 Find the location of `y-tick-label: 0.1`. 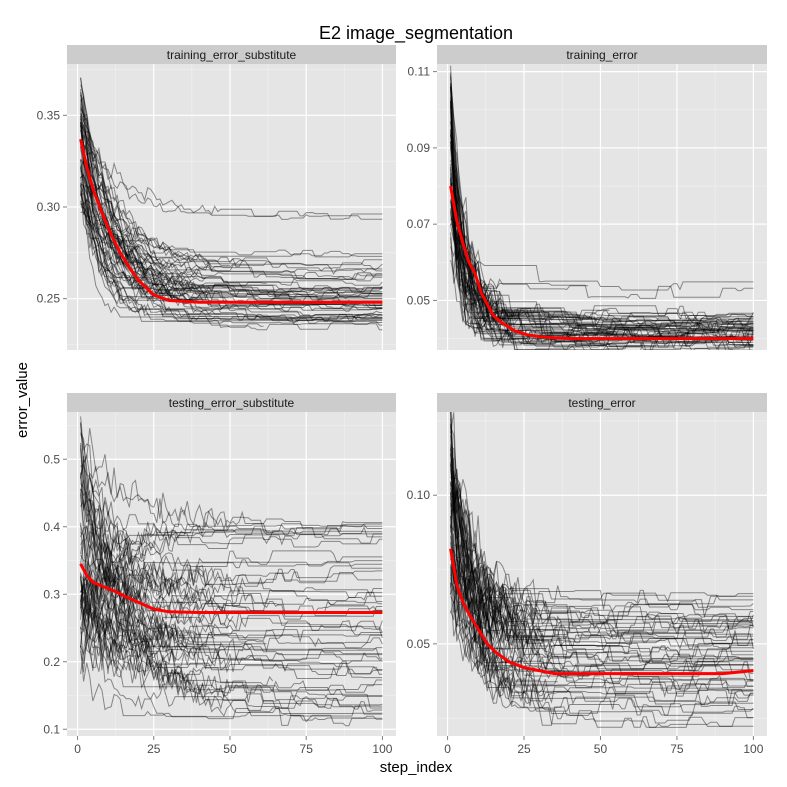

y-tick-label: 0.1 is located at coordinates (51, 729).